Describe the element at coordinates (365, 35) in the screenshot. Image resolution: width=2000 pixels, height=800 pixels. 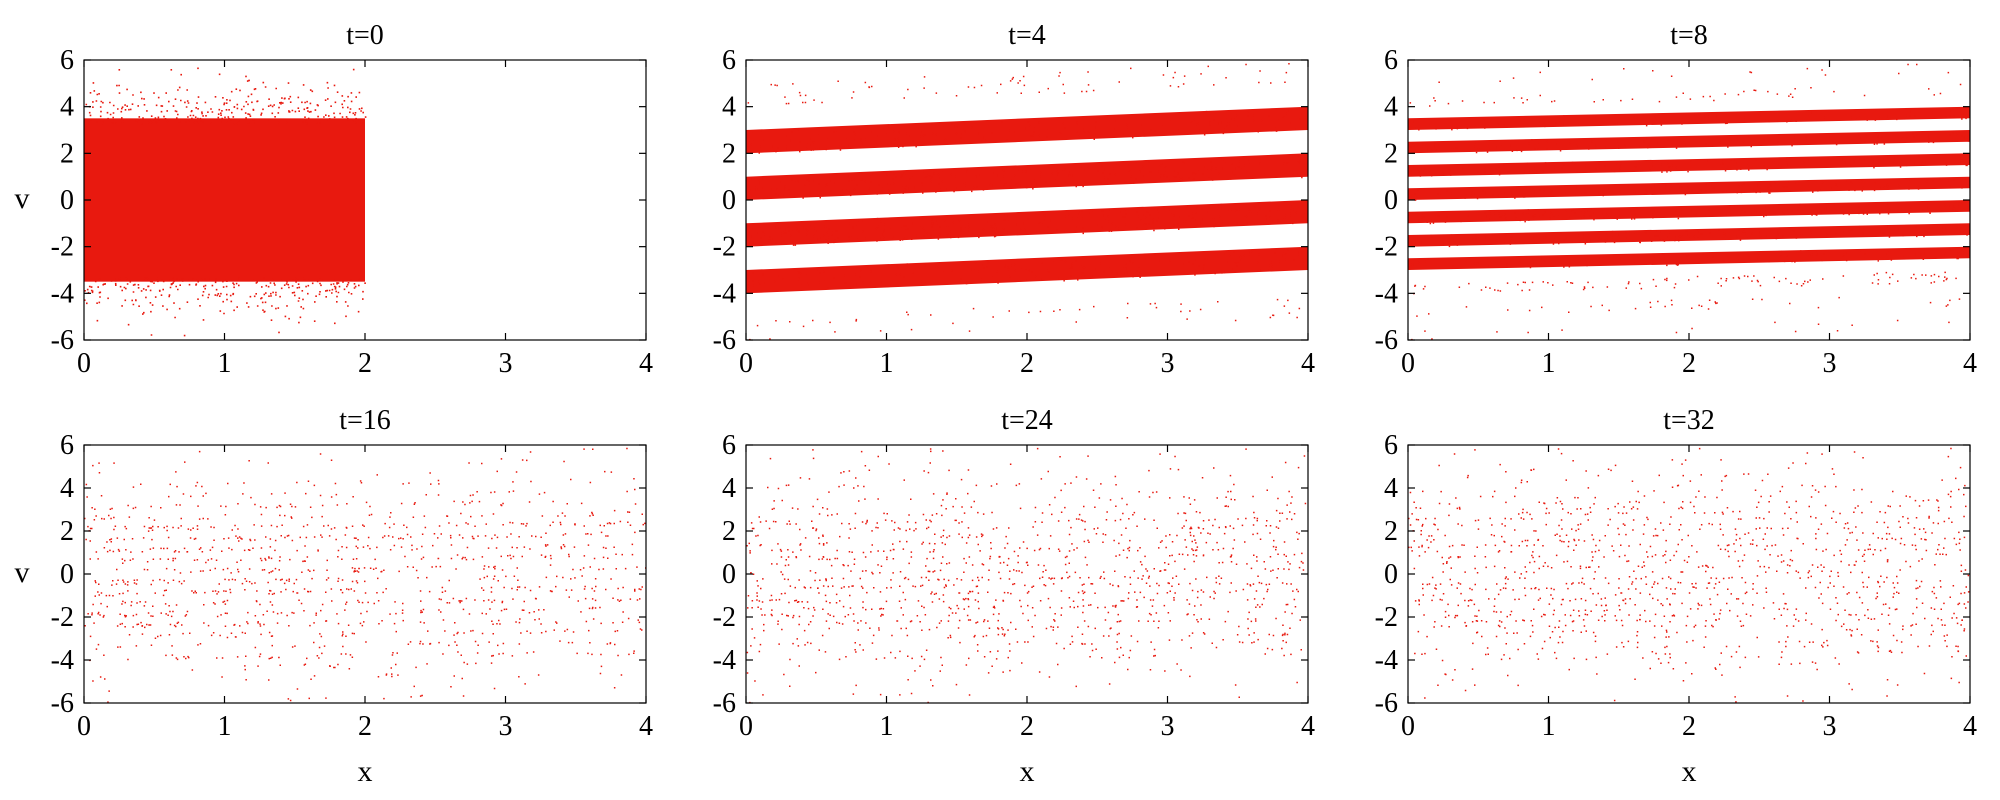
I see `panel-title: t=0` at that location.